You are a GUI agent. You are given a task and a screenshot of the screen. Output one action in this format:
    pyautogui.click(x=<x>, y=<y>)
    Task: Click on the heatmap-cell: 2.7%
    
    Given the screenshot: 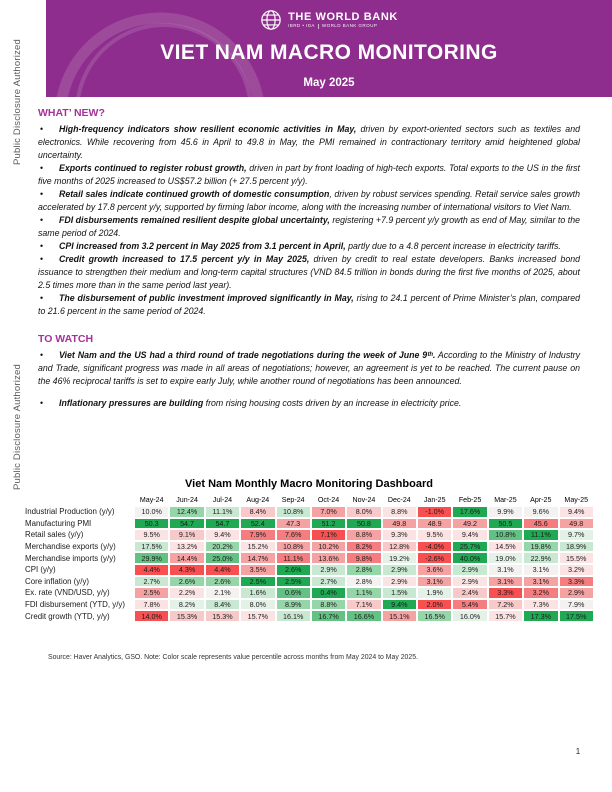 What is the action you would take?
    pyautogui.click(x=328, y=581)
    